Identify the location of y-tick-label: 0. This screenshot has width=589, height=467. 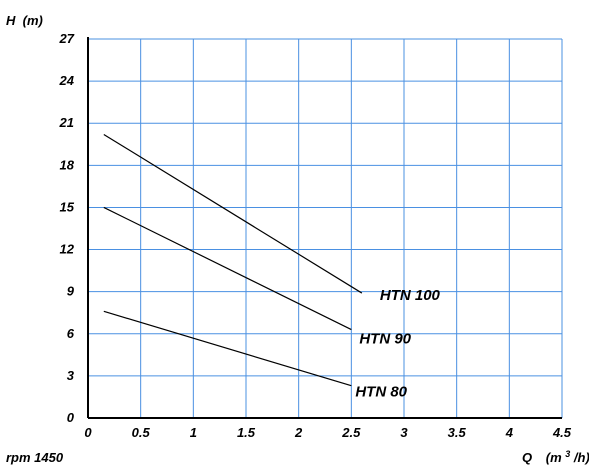
(71, 417).